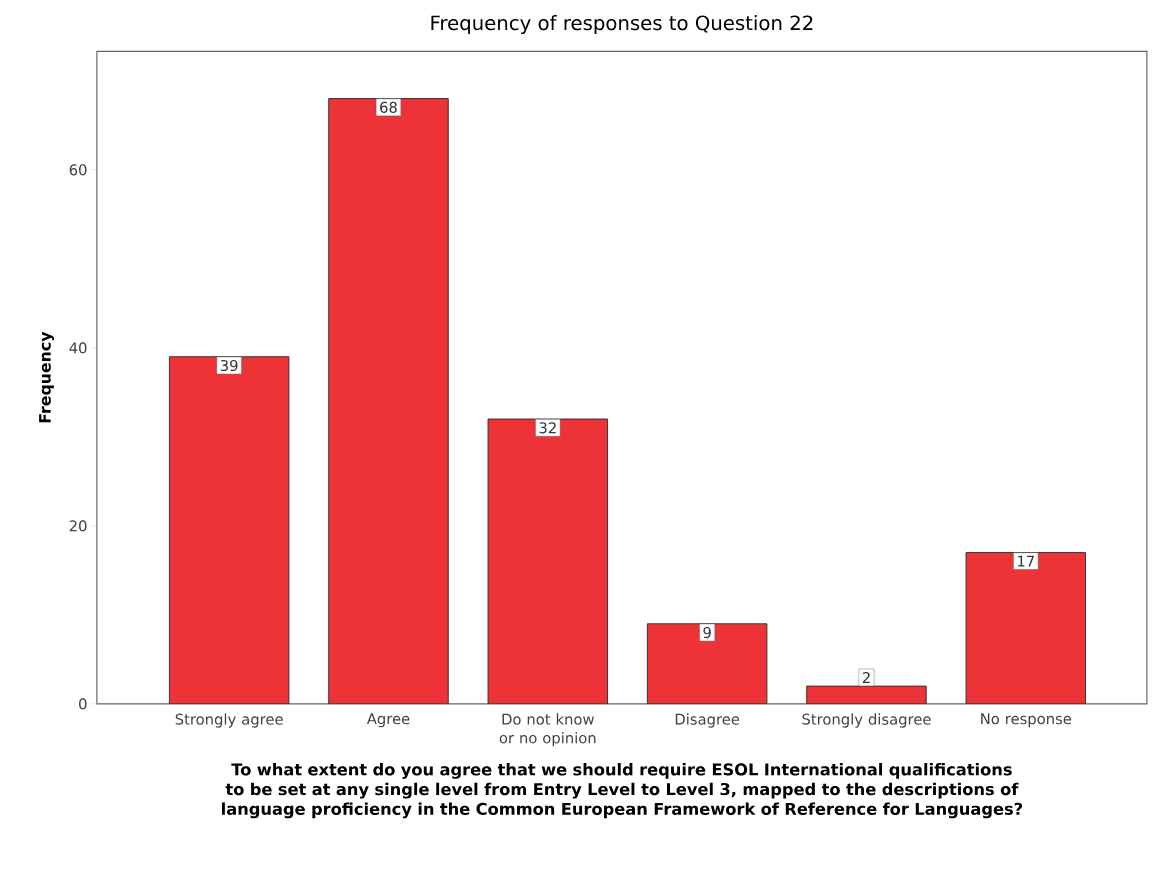  What do you see at coordinates (707, 720) in the screenshot?
I see `x-tick-label: Disagree` at bounding box center [707, 720].